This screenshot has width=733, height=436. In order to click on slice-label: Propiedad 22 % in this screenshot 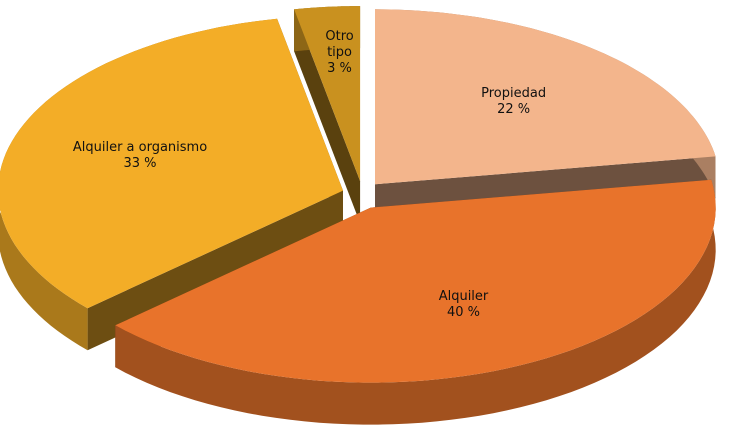, I will do `click(513, 102)`.